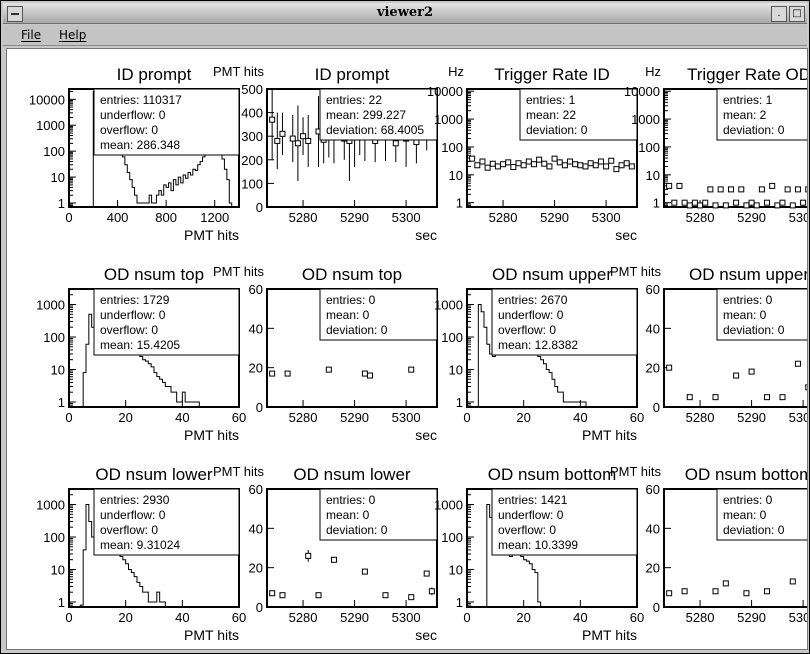 This screenshot has width=810, height=654. Describe the element at coordinates (747, 74) in the screenshot. I see `chart-title: Trigger Rate OD` at that location.